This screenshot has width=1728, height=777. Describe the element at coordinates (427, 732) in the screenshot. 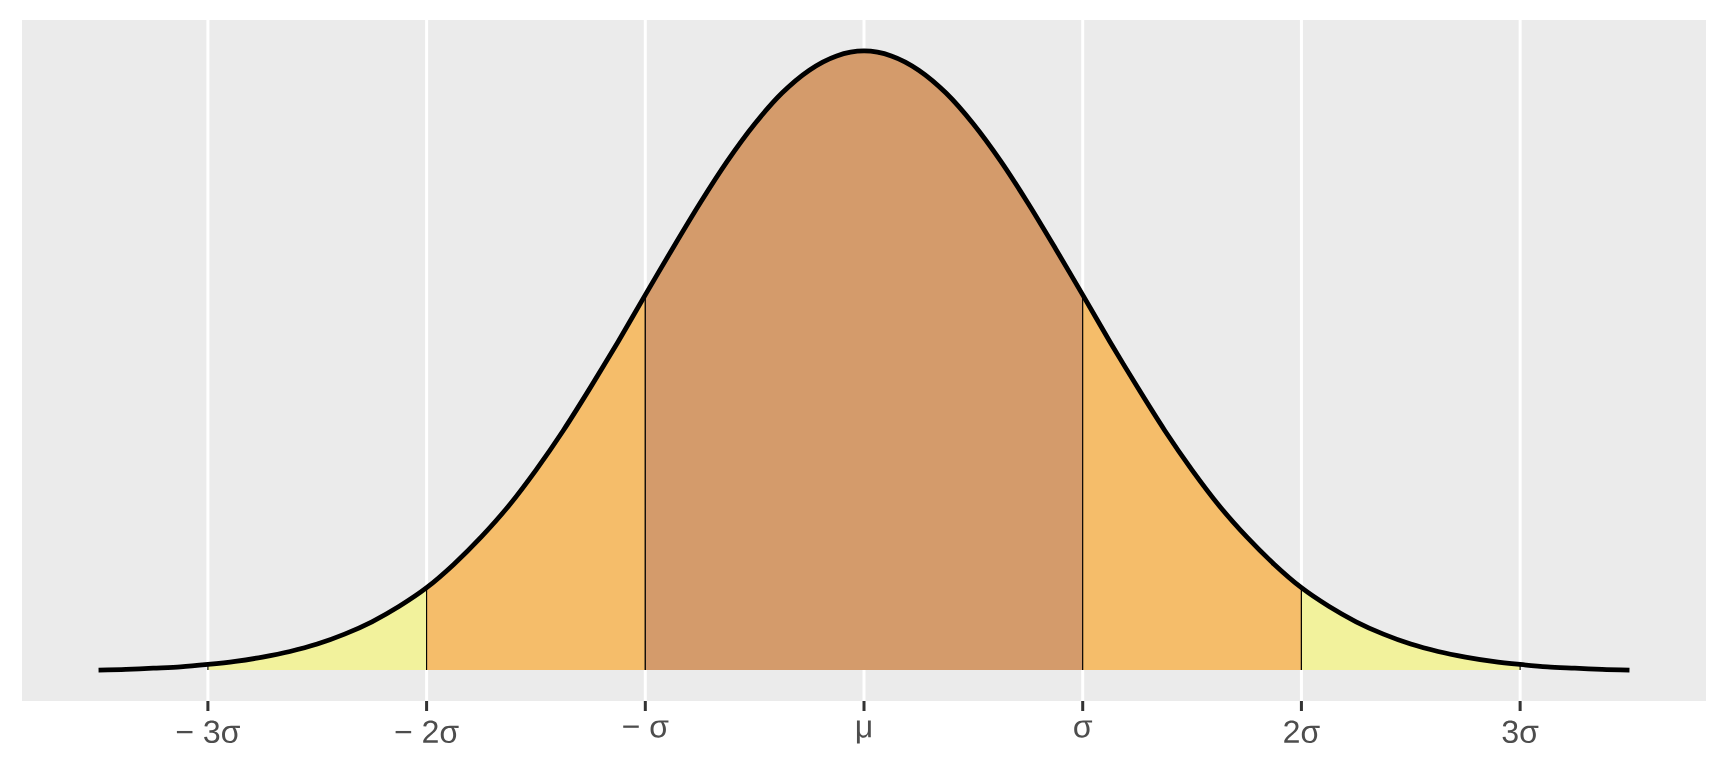

I see `x-tick-label: − 2σ` at that location.